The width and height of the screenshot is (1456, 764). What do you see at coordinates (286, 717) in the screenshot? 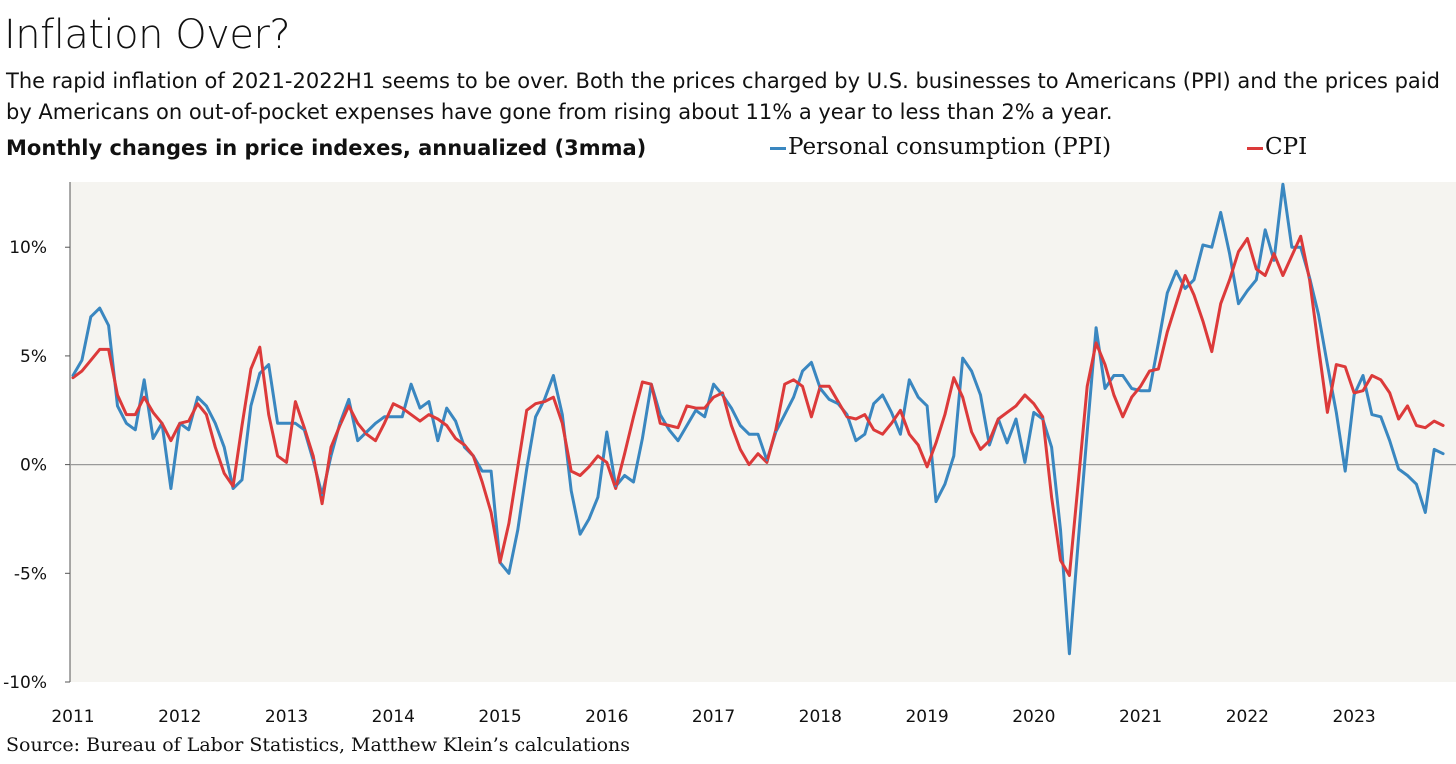
I see `x-tick-label: 2013` at bounding box center [286, 717].